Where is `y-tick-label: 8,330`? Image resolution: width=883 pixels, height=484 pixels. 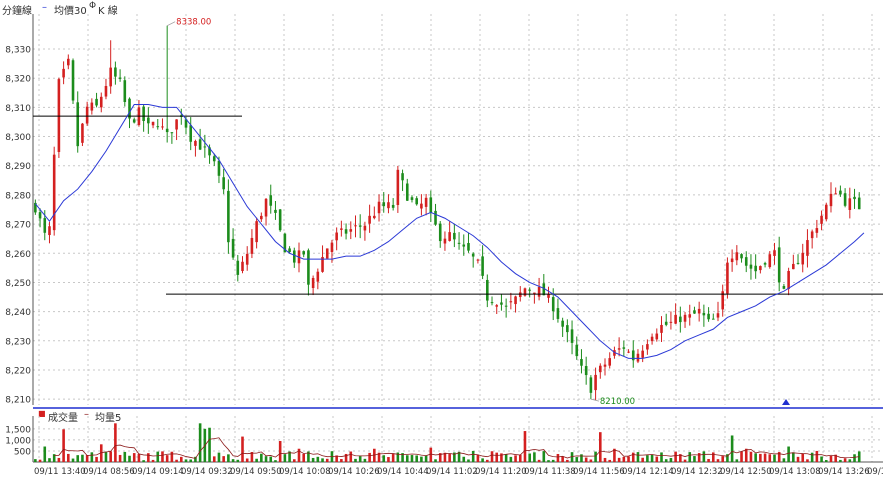
y-tick-label: 8,330 is located at coordinates (18, 51).